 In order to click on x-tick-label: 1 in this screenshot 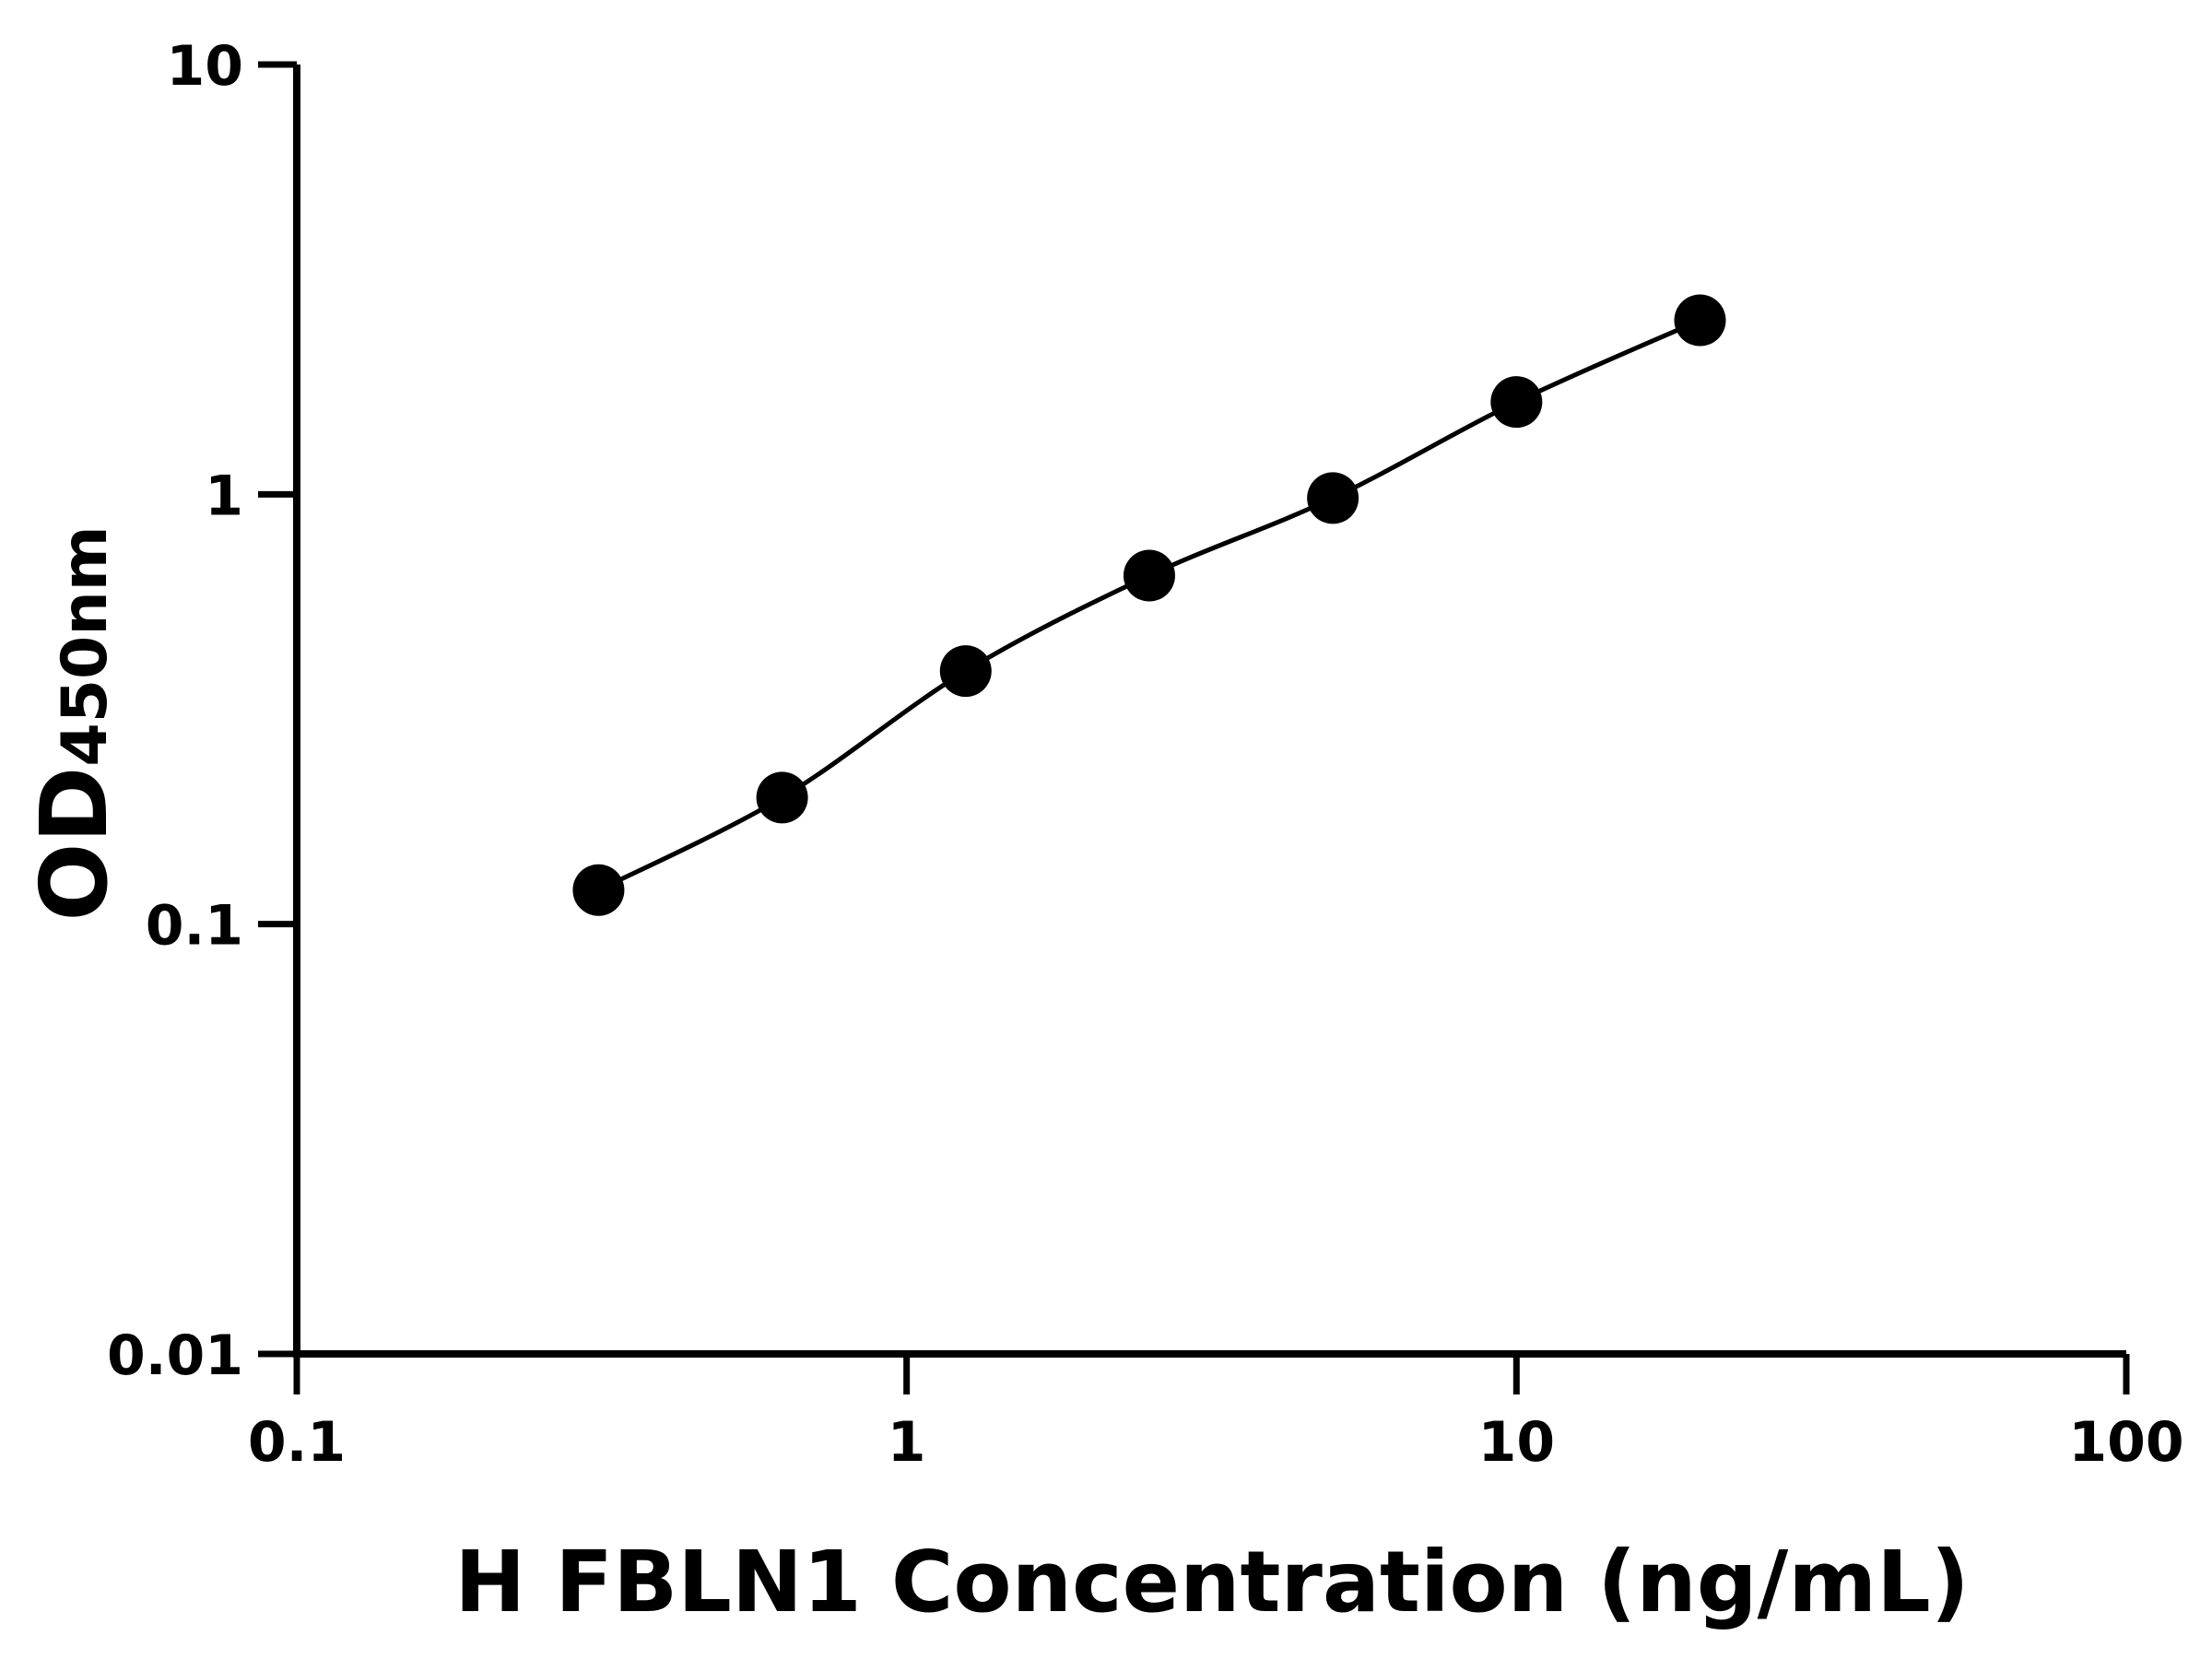, I will do `click(907, 1442)`.